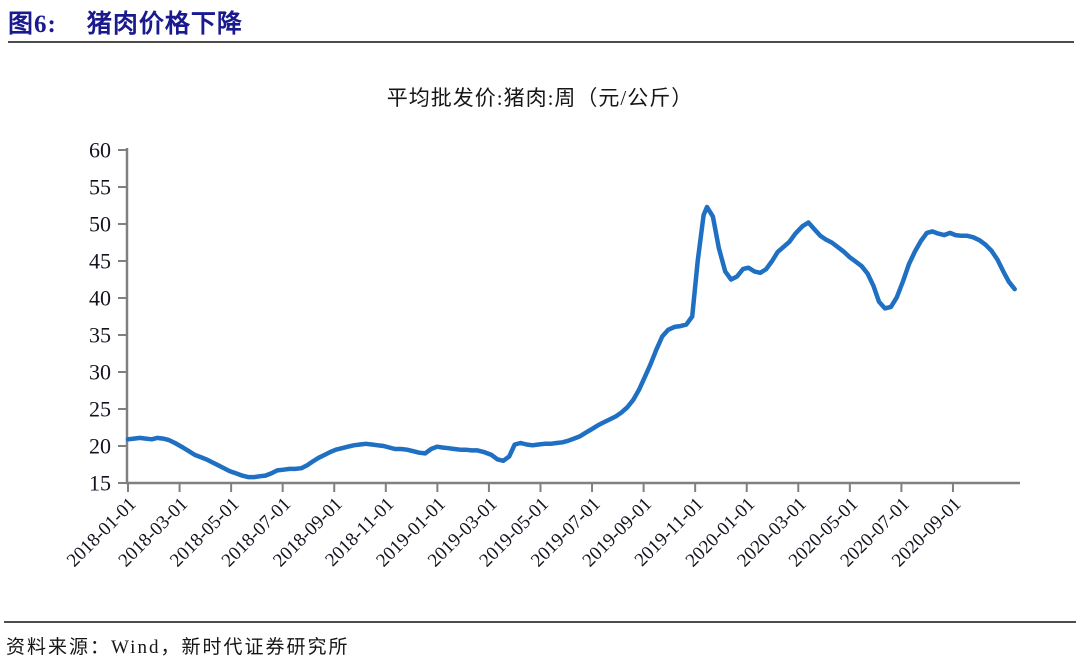 This screenshot has height=667, width=1080. What do you see at coordinates (100, 409) in the screenshot?
I see `y-tick-label: 25` at bounding box center [100, 409].